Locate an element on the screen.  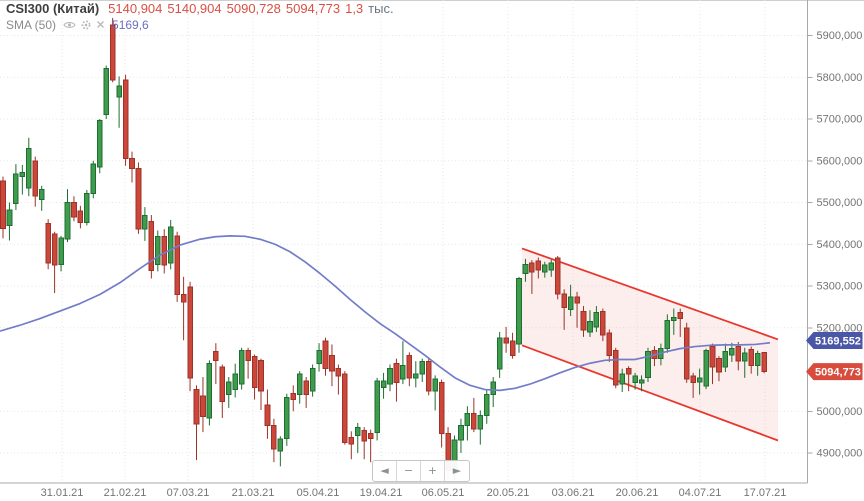
price-label: 5300,000 is located at coordinates (840, 287).